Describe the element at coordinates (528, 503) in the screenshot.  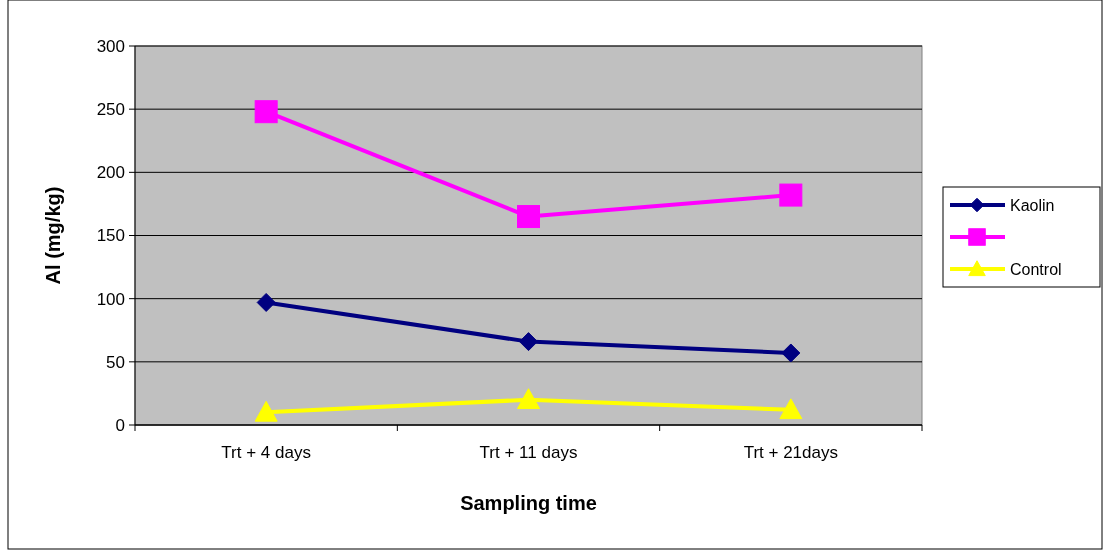
I see `x-axis-title: Sampling time` at that location.